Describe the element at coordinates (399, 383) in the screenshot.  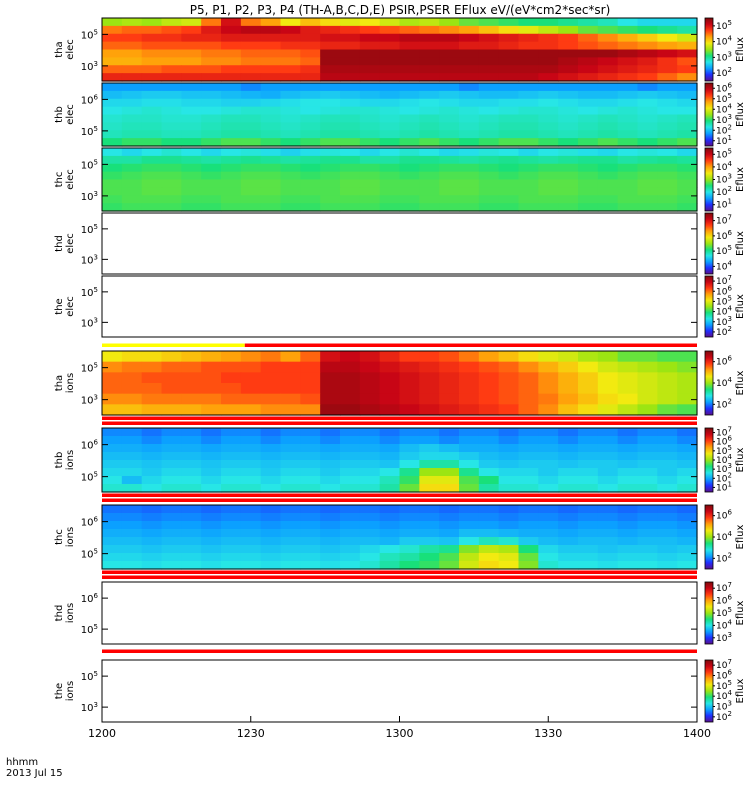
I see `panel-frame` at that location.